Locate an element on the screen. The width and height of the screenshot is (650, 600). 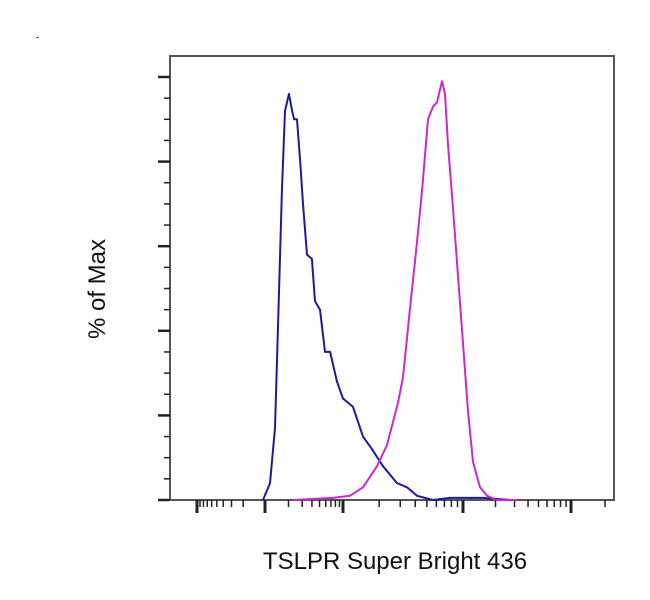
y-axis-label: % of Max is located at coordinates (97, 289).